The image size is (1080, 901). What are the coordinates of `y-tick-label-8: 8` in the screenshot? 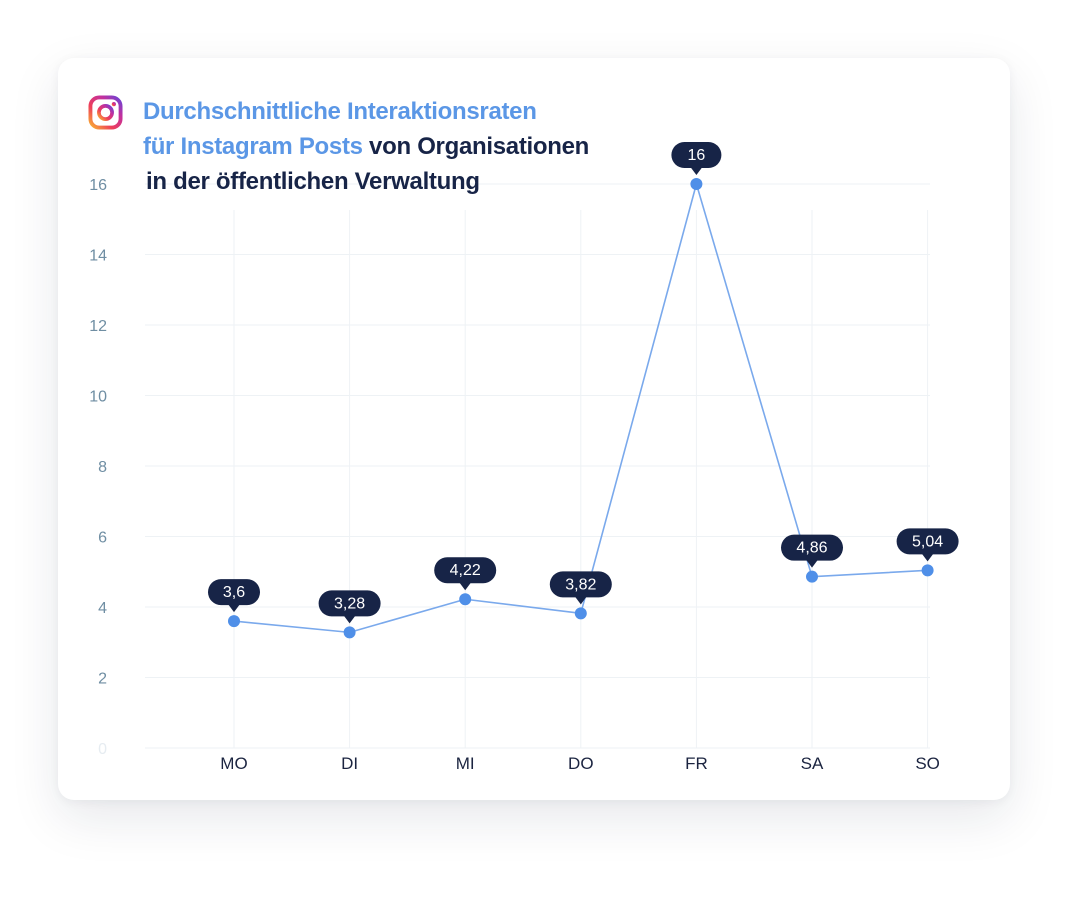 It's located at (102, 467).